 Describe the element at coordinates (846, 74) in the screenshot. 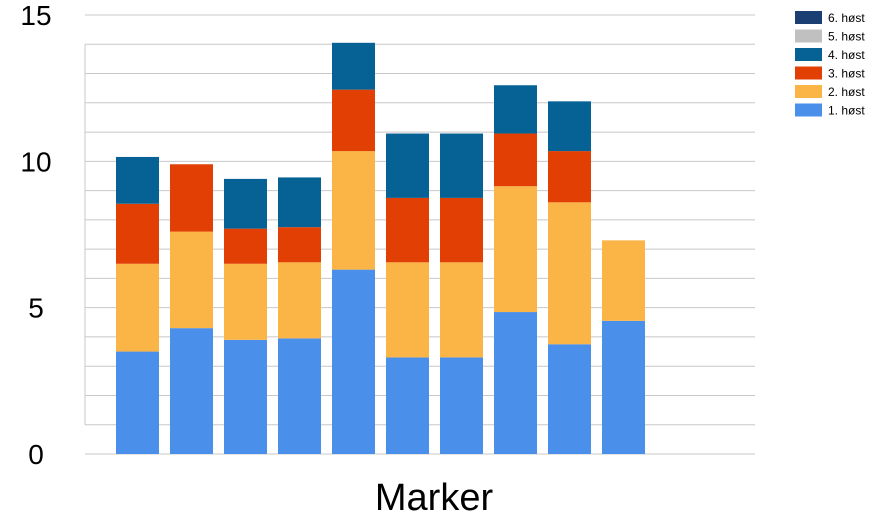

I see `legend-label: 3. høst` at that location.